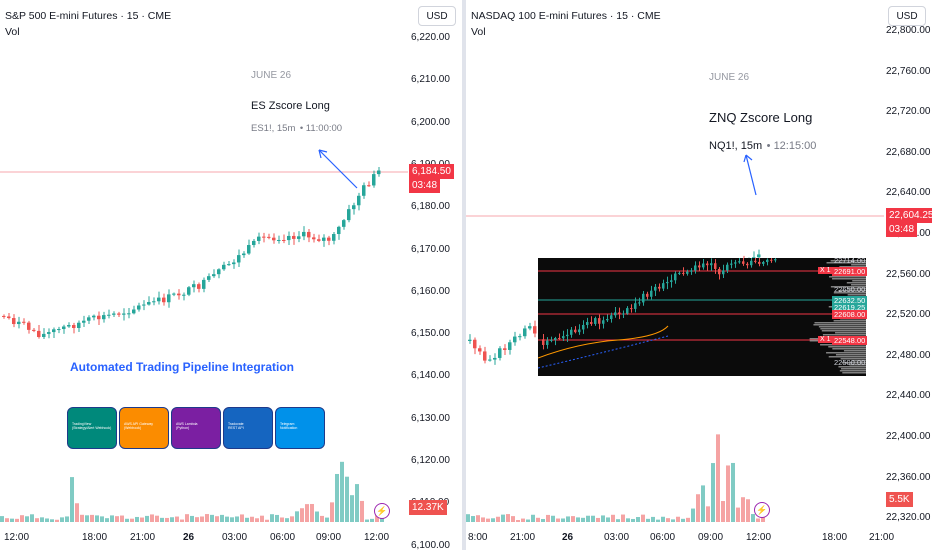  I want to click on pipeline-title: Automated Trading Pipeline Integration, so click(182, 367).